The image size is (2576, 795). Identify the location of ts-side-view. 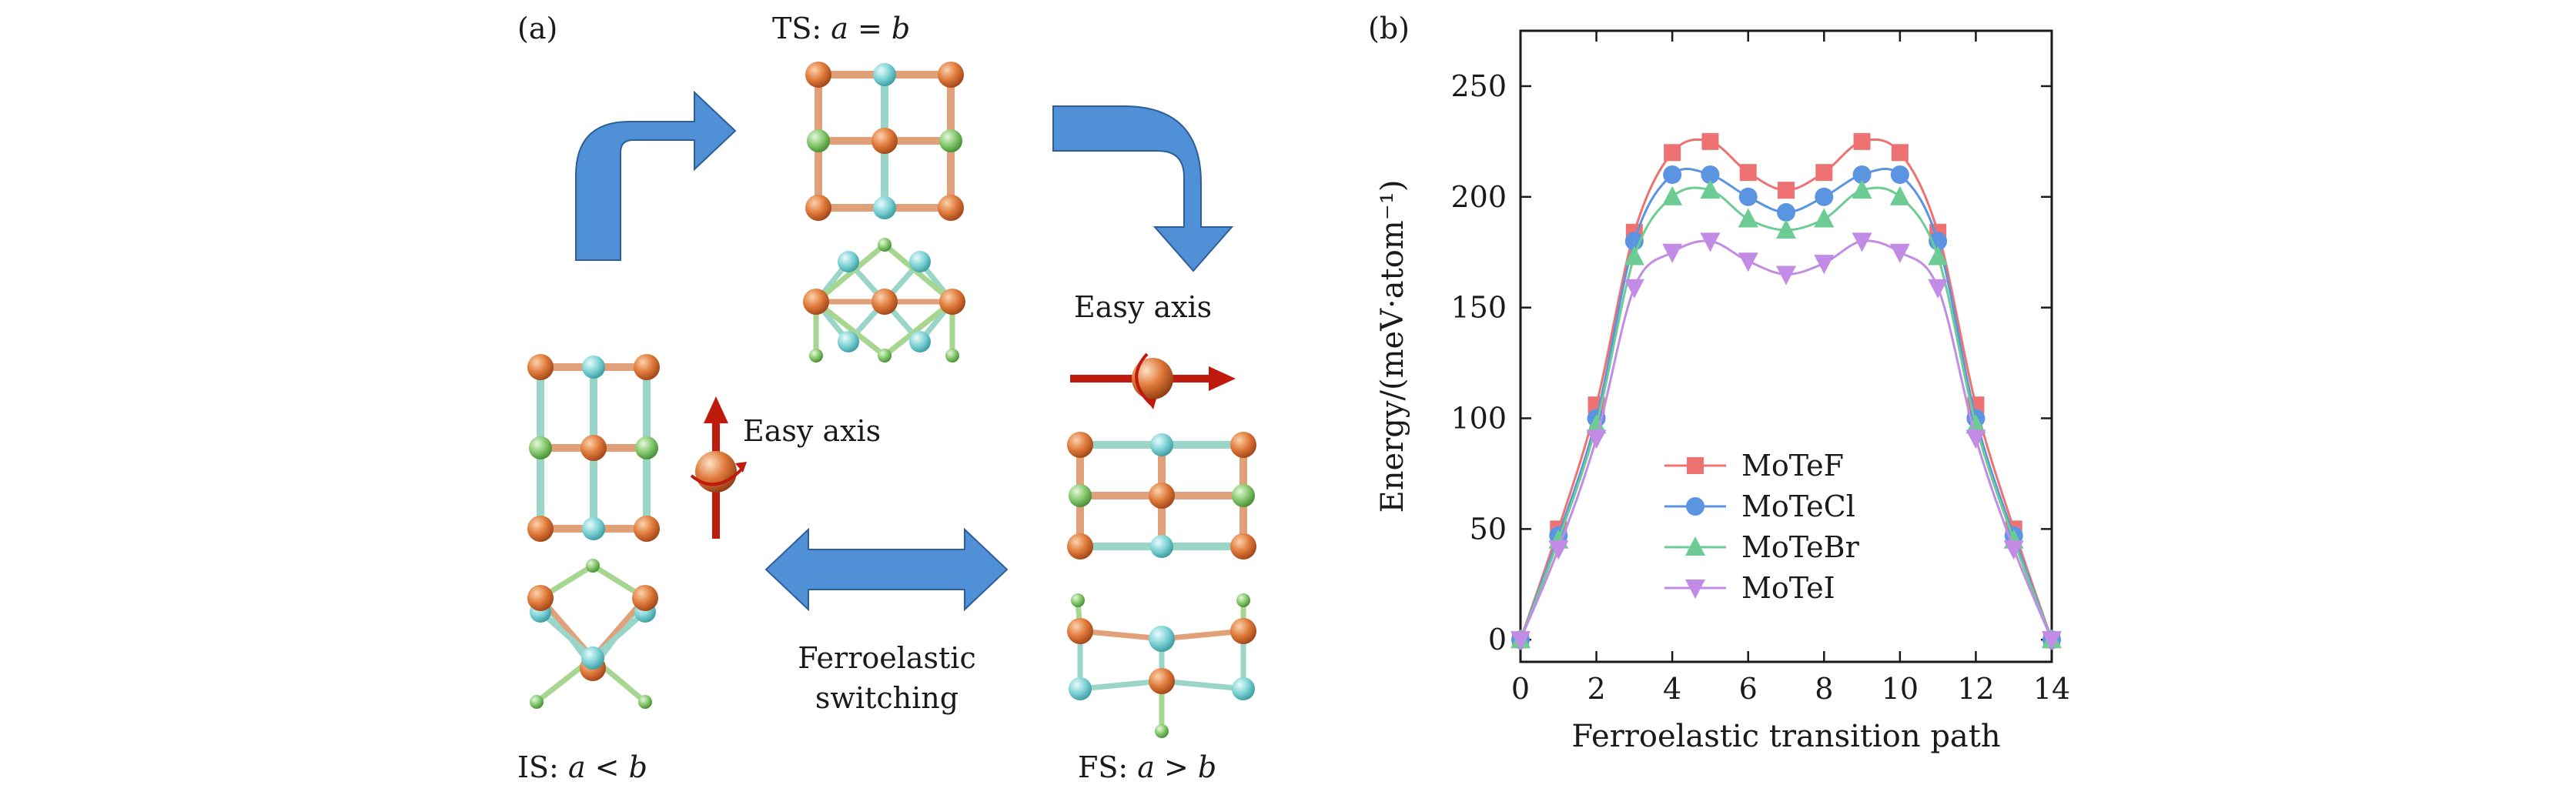
(884, 300).